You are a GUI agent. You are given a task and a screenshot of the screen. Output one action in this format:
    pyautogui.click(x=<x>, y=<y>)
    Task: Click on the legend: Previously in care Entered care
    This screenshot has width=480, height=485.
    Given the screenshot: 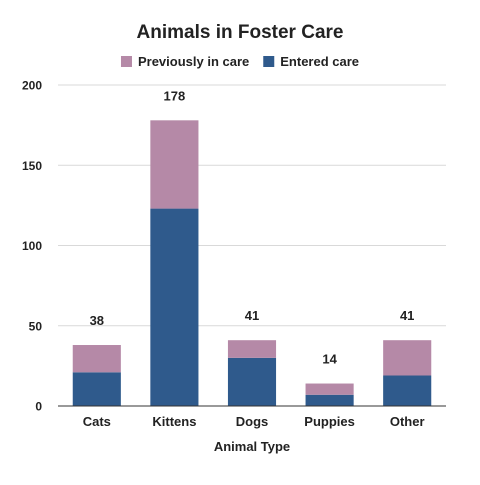 What is the action you would take?
    pyautogui.click(x=239, y=61)
    